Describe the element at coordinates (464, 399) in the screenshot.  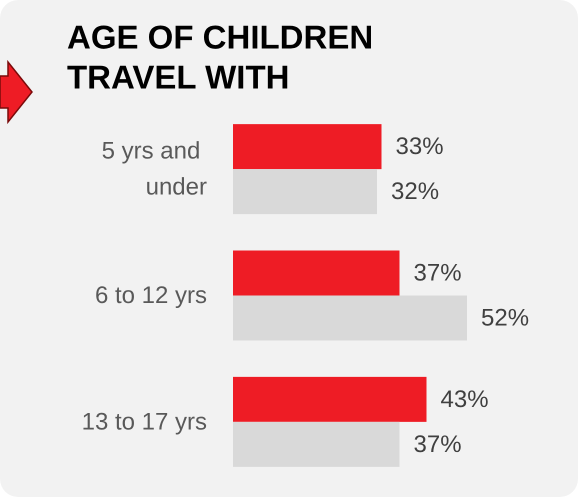
I see `data-label: 43%` at that location.